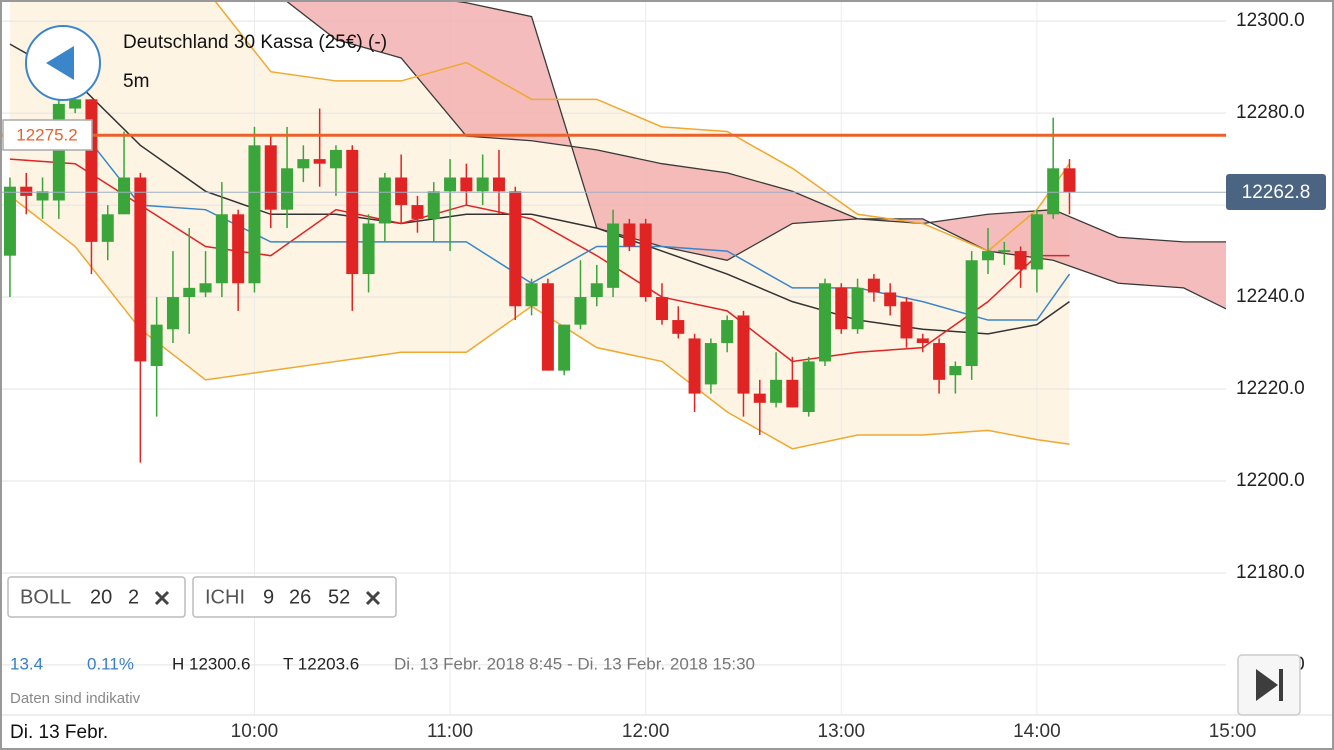 This screenshot has width=1334, height=750. I want to click on x-tick-label: 11:00, so click(450, 731).